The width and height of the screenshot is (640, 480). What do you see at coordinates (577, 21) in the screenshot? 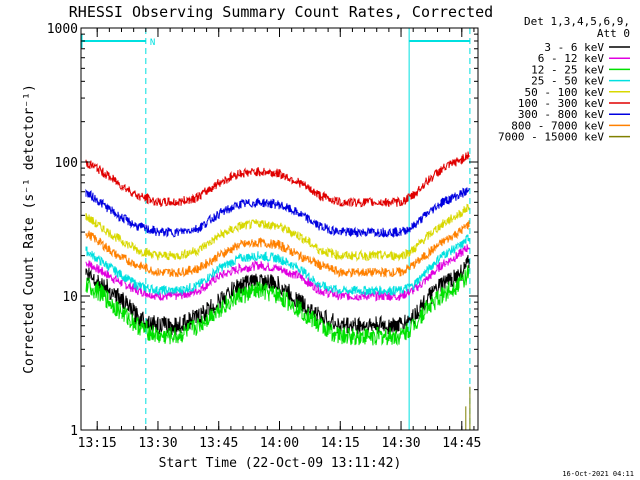
I see `legend-title-line-1: Det 1,3,4,5,6,9,` at bounding box center [577, 21].